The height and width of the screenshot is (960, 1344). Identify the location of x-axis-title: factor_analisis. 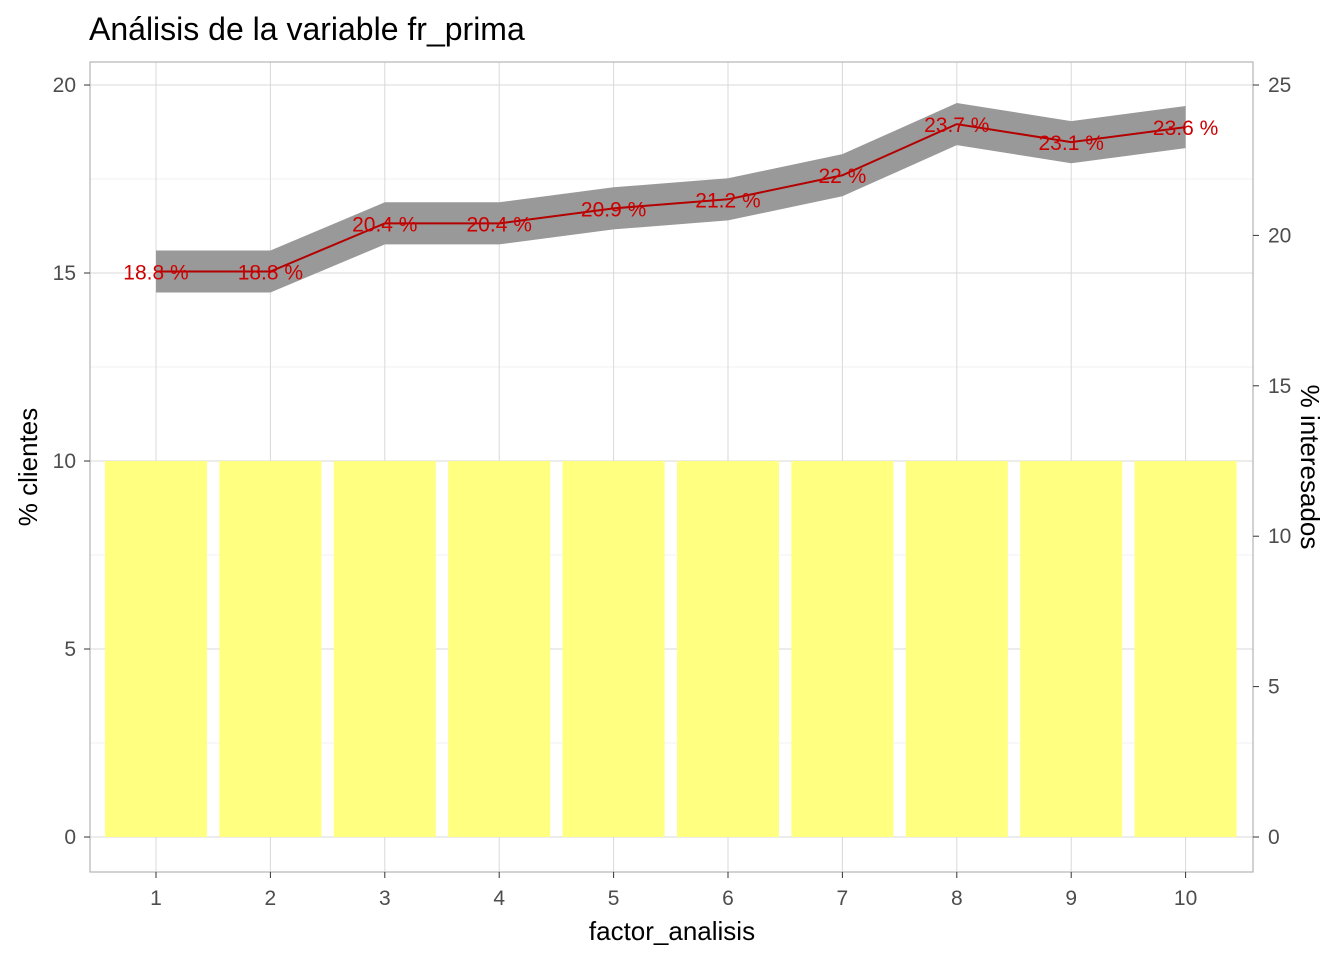
(672, 931).